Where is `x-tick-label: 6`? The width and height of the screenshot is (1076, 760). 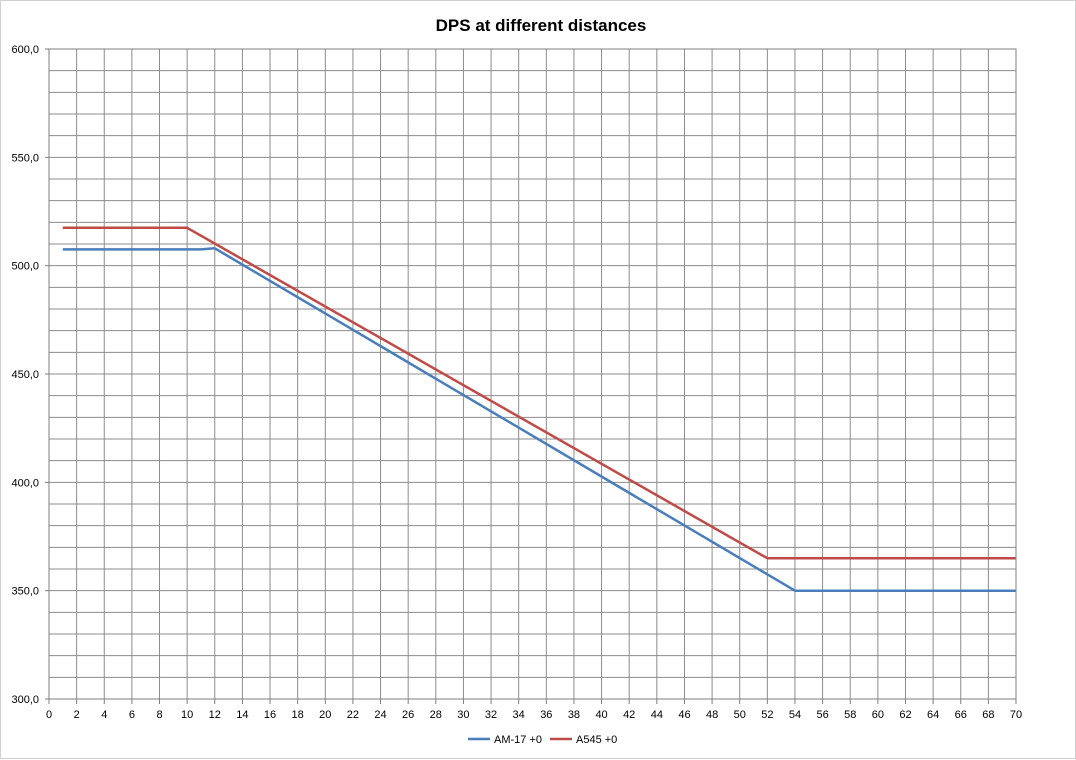
x-tick-label: 6 is located at coordinates (132, 715).